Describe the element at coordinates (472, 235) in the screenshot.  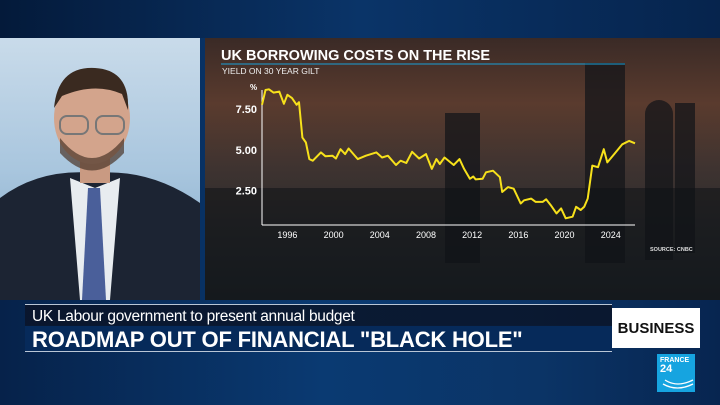
I see `x-tick-label: 2012` at that location.